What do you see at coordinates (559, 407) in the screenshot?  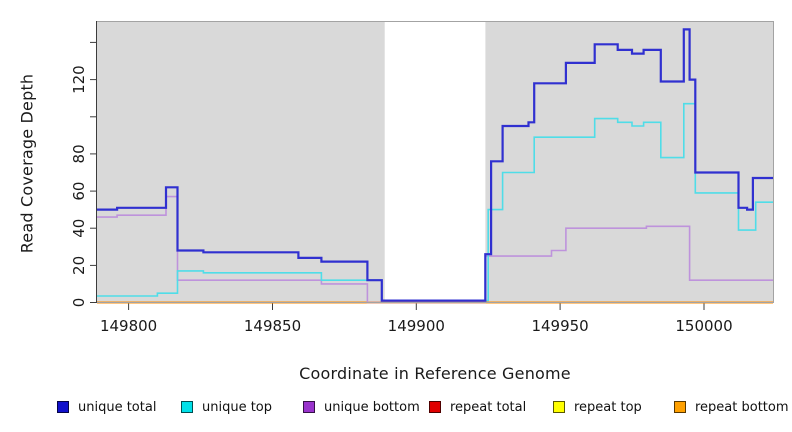 I see `legend-swatch-repeat-top` at bounding box center [559, 407].